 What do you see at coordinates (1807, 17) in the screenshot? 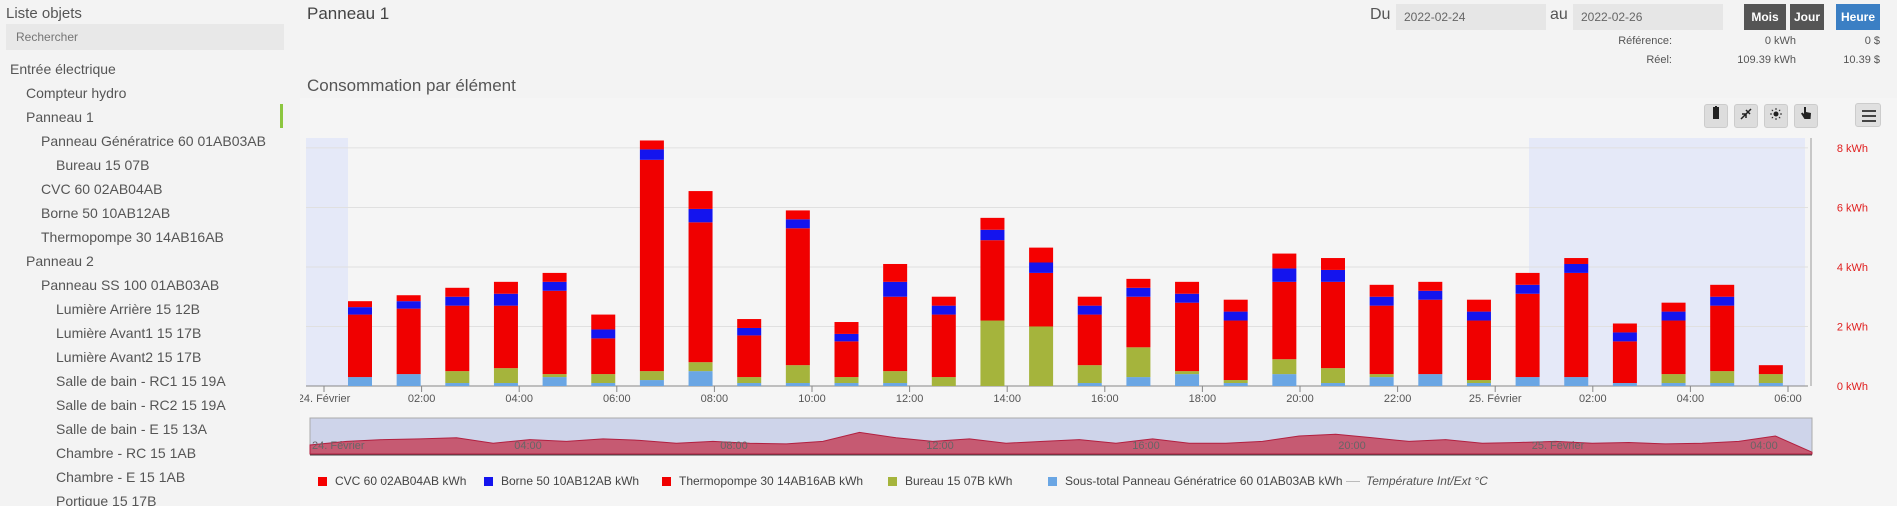
I see `period-day-button: Jour` at bounding box center [1807, 17].